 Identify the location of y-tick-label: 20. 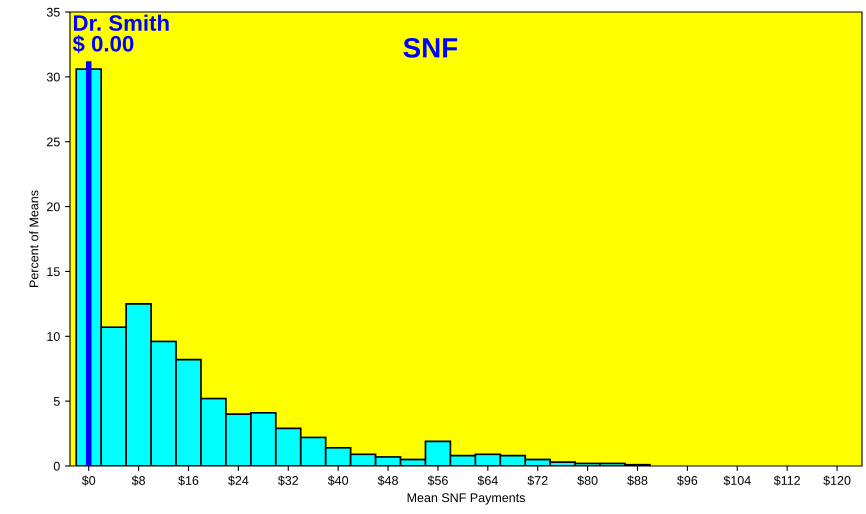
(53, 207).